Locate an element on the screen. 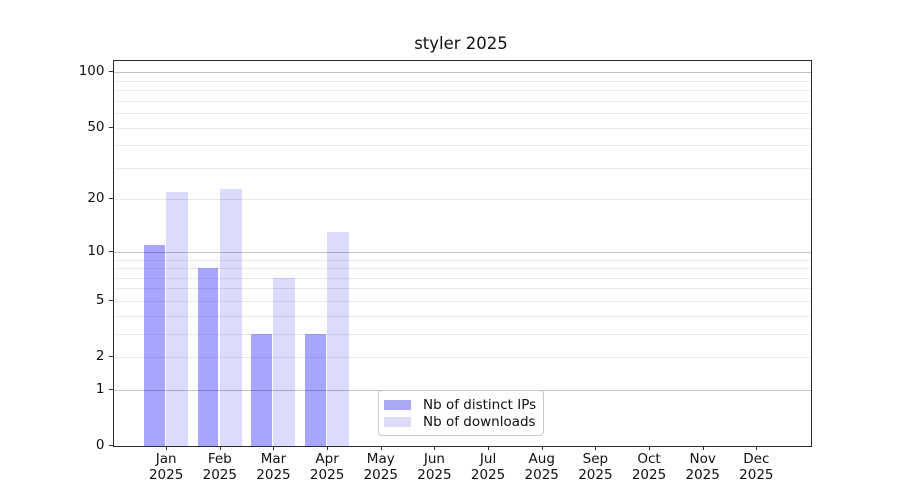  legend-item-distinct-ips: Nb of distinct IPs is located at coordinates (460, 404).